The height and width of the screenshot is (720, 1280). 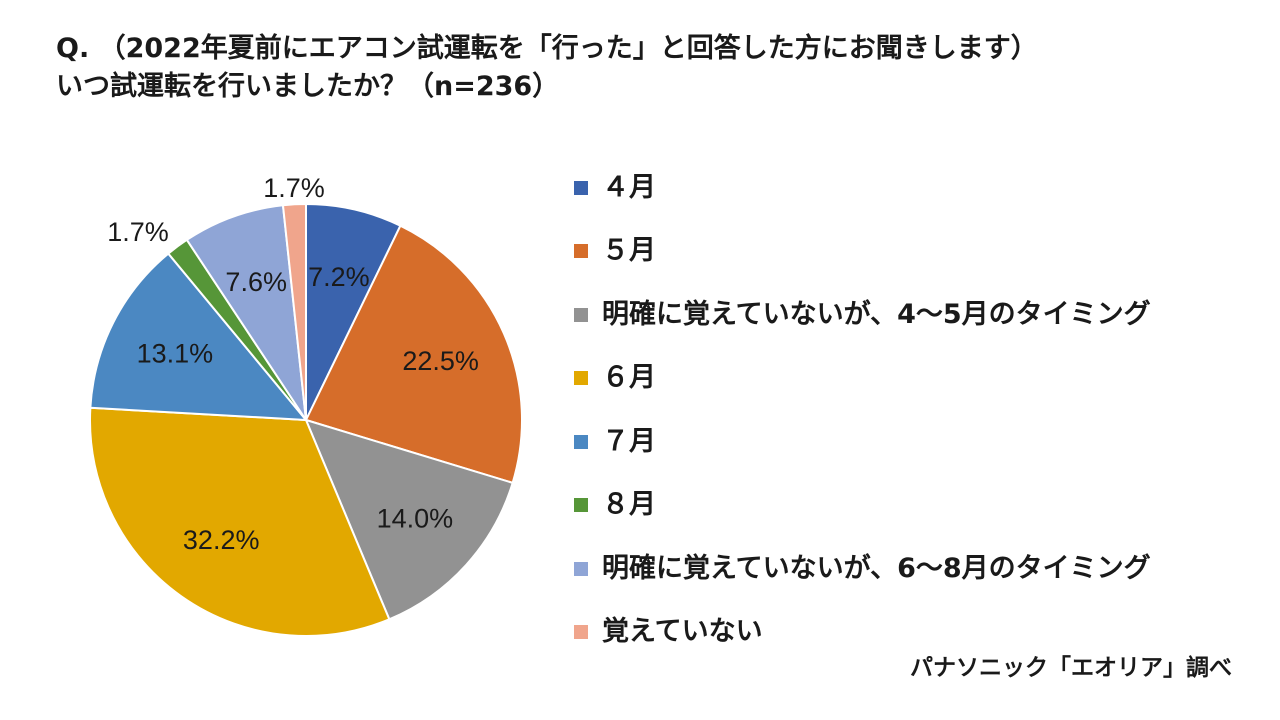 I want to click on legend-item: 明確に覚えていないが、6～8月のタイミング, so click(x=919, y=569).